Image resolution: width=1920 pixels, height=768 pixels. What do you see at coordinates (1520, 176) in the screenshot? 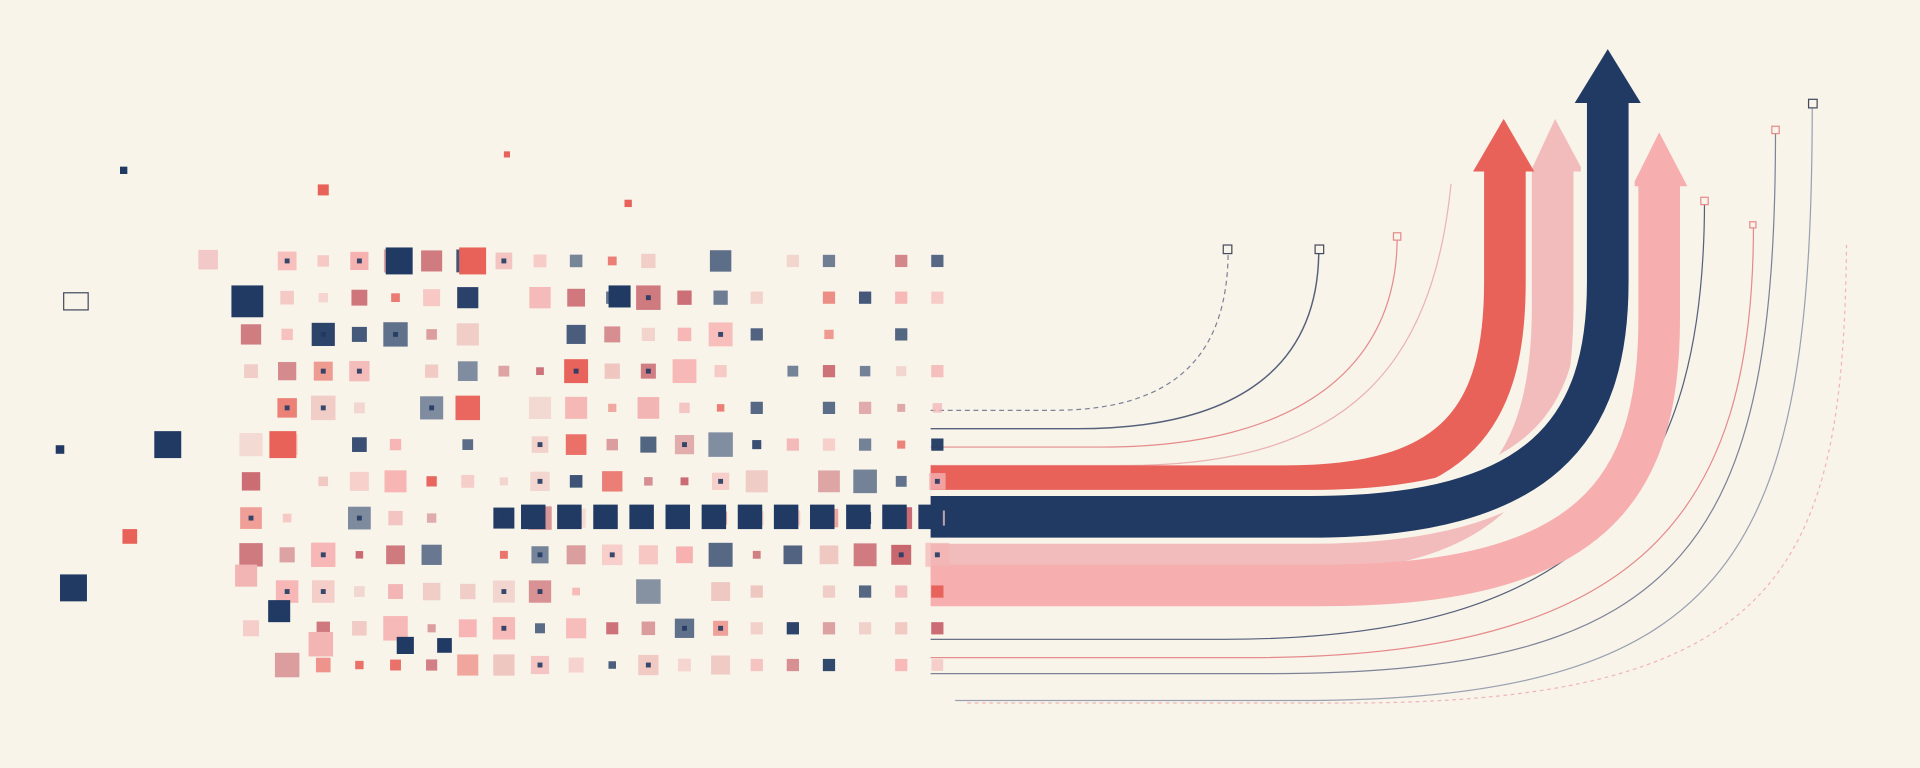
I see `curve-end-markers` at bounding box center [1520, 176].